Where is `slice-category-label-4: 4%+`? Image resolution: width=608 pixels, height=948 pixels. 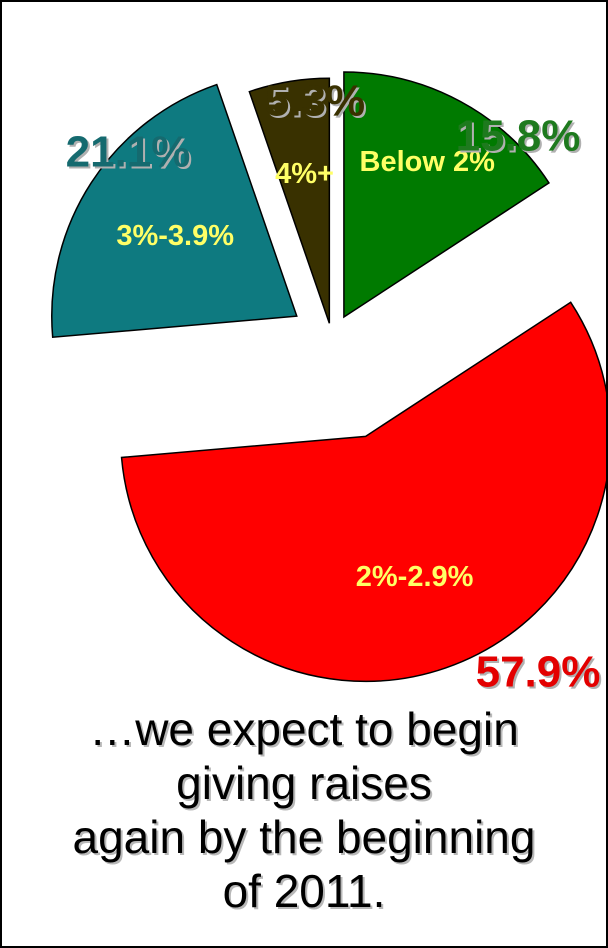 slice-category-label-4: 4%+ is located at coordinates (304, 174).